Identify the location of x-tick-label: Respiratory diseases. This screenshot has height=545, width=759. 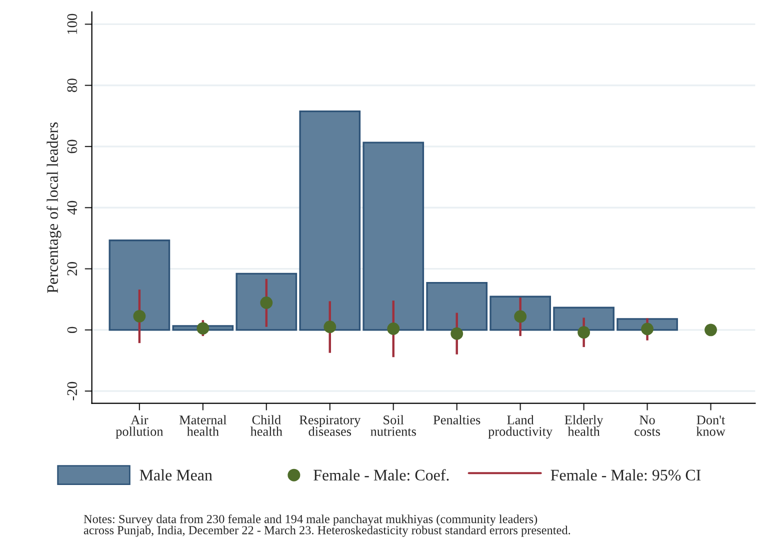
(330, 425).